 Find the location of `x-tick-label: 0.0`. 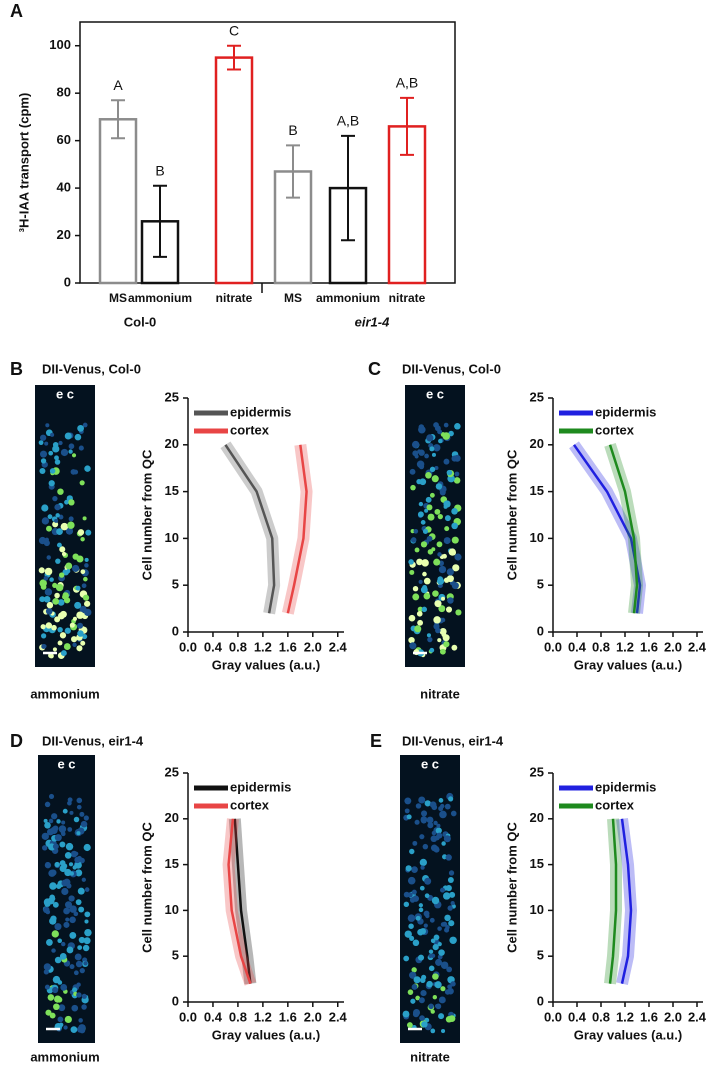

x-tick-label: 0.0 is located at coordinates (553, 646).